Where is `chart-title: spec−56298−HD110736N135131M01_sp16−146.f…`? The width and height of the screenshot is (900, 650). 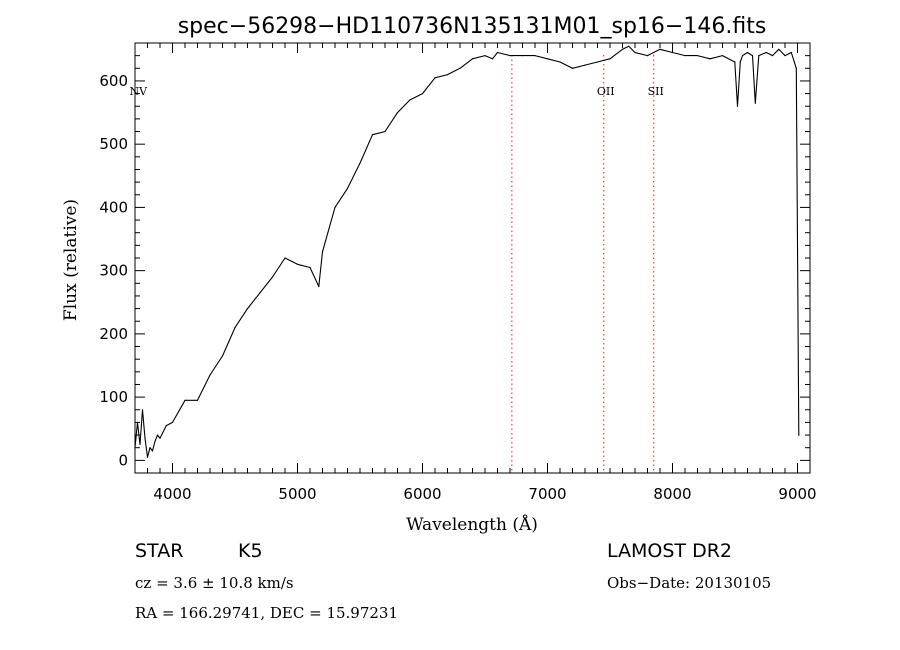
chart-title: spec−56298−HD110736N135131M01_sp16−146.f… is located at coordinates (472, 26).